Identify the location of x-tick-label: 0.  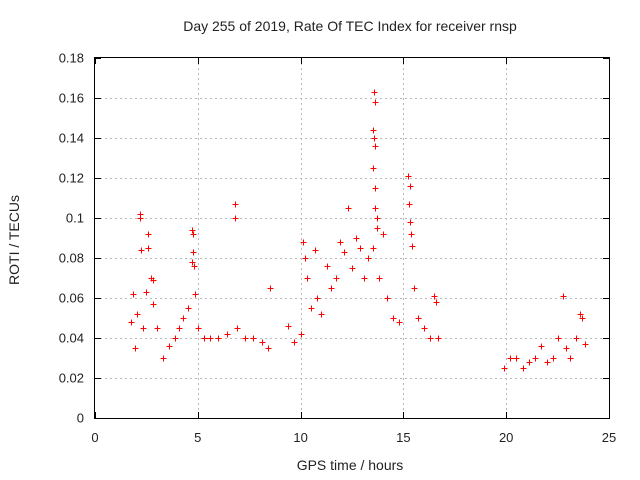
(94, 437).